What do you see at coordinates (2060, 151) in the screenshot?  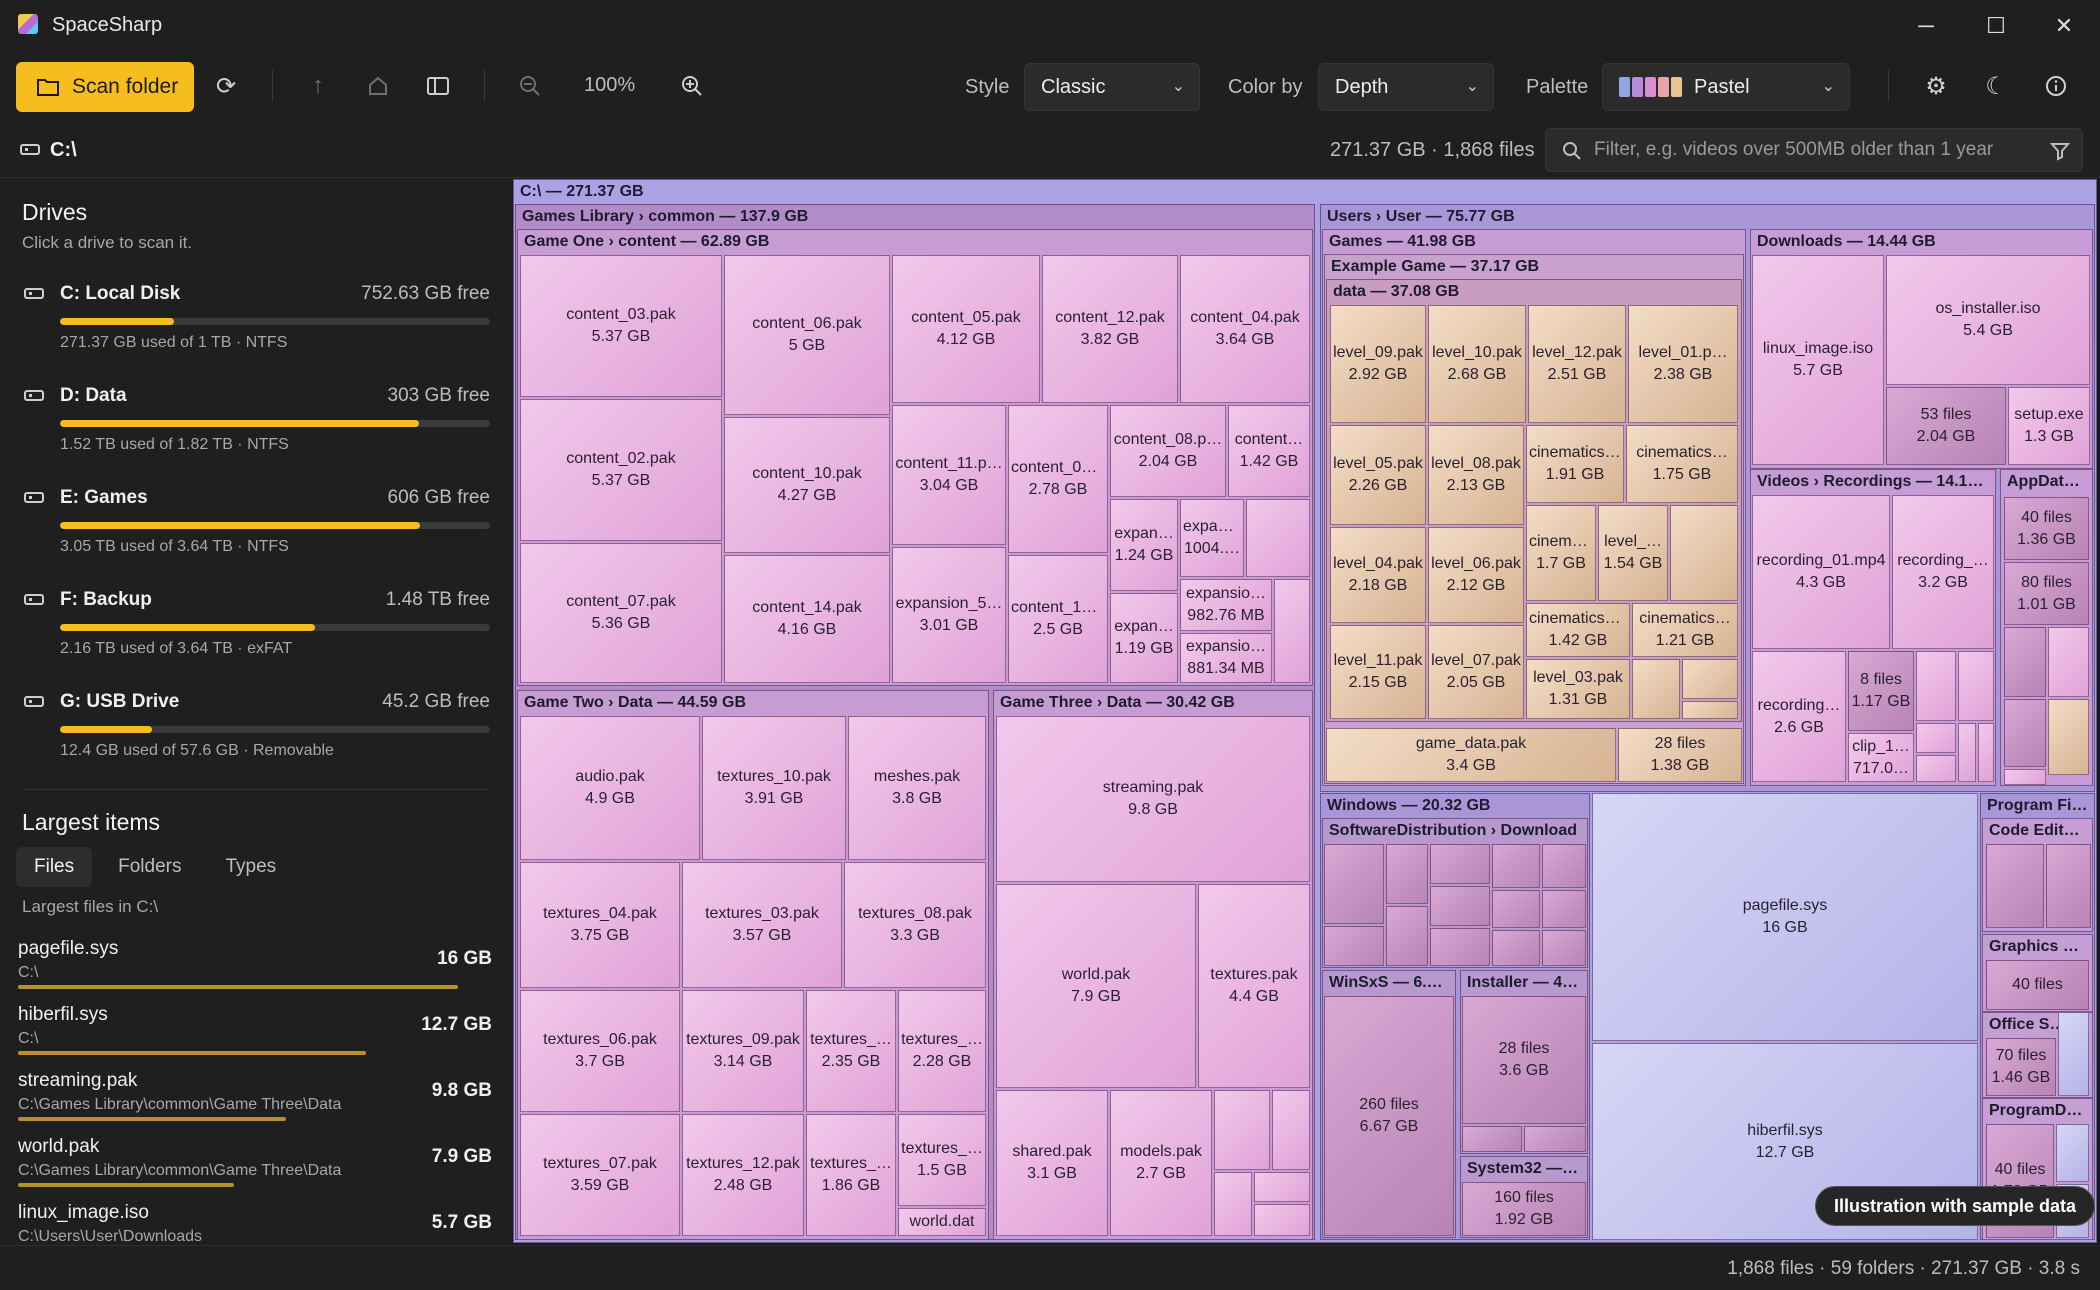 I see `filter-icon` at bounding box center [2060, 151].